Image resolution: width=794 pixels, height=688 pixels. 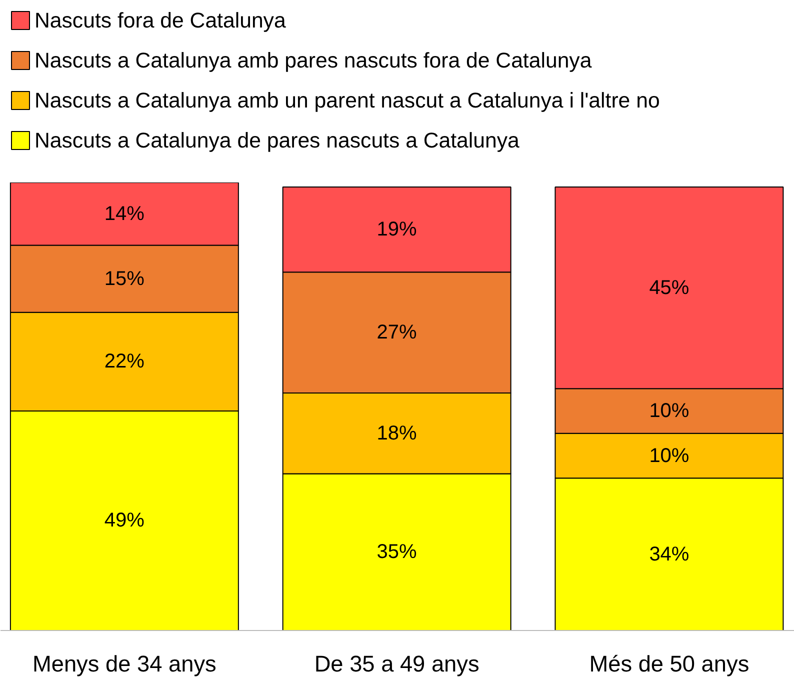 I want to click on data-label: 27%, so click(x=397, y=333).